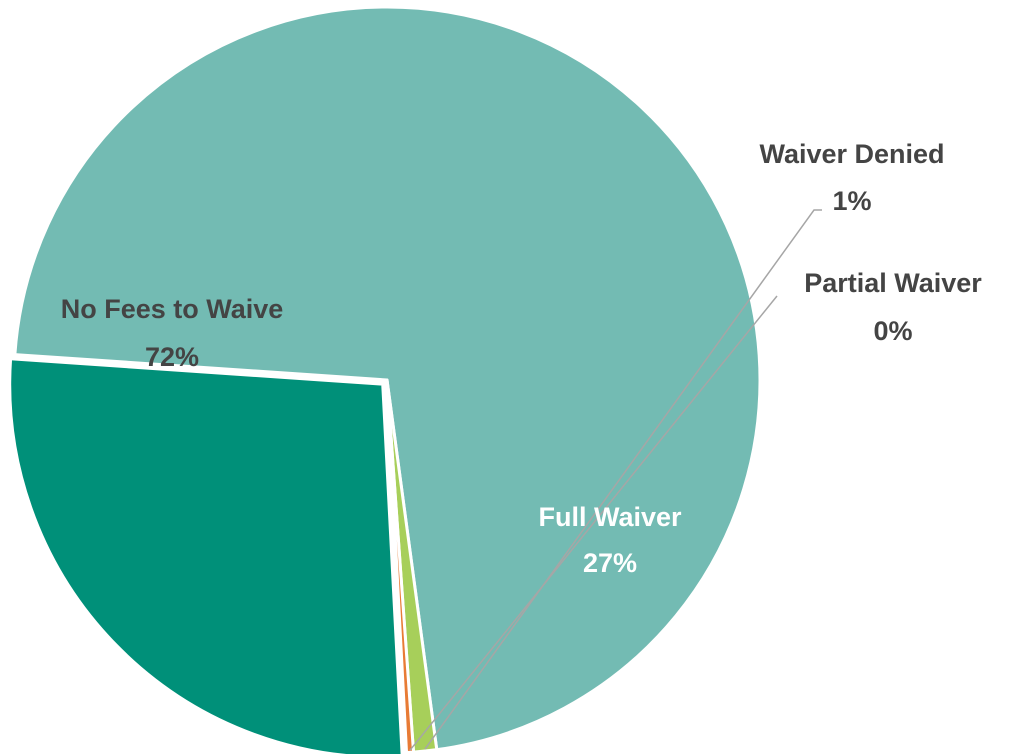 This screenshot has width=1009, height=754. What do you see at coordinates (172, 309) in the screenshot?
I see `slice-label-no-fees-to-waive: No Fees to Waive` at bounding box center [172, 309].